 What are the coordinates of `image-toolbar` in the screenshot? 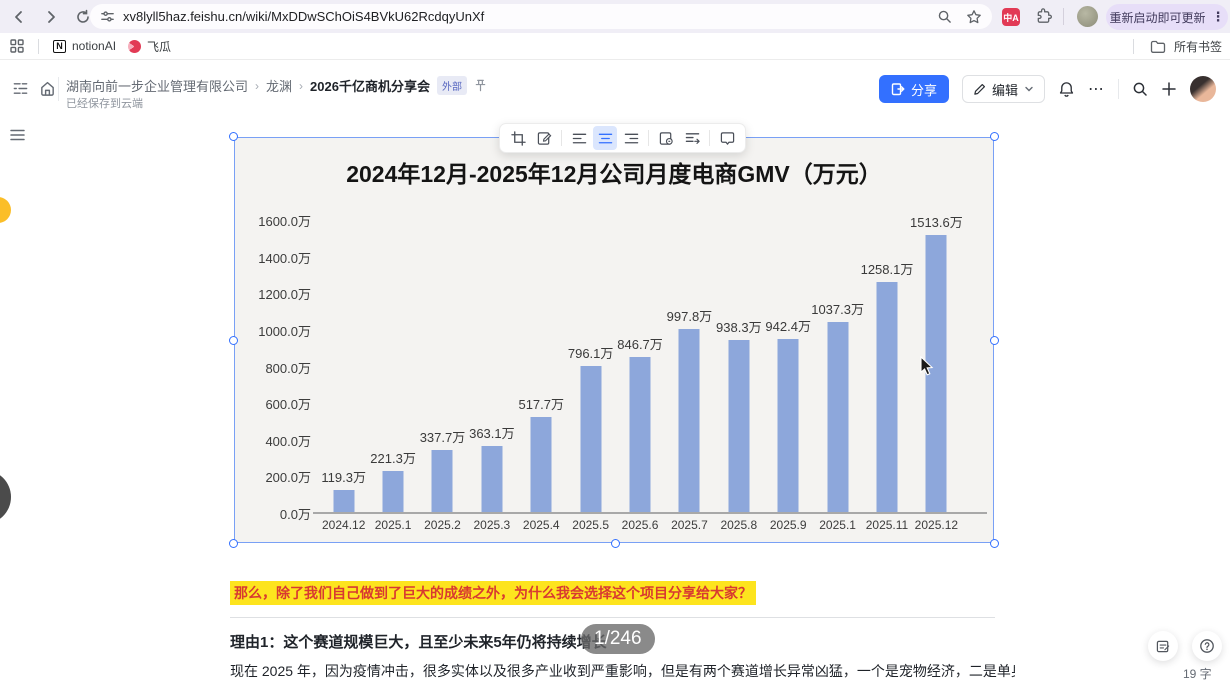 It's located at (622, 138).